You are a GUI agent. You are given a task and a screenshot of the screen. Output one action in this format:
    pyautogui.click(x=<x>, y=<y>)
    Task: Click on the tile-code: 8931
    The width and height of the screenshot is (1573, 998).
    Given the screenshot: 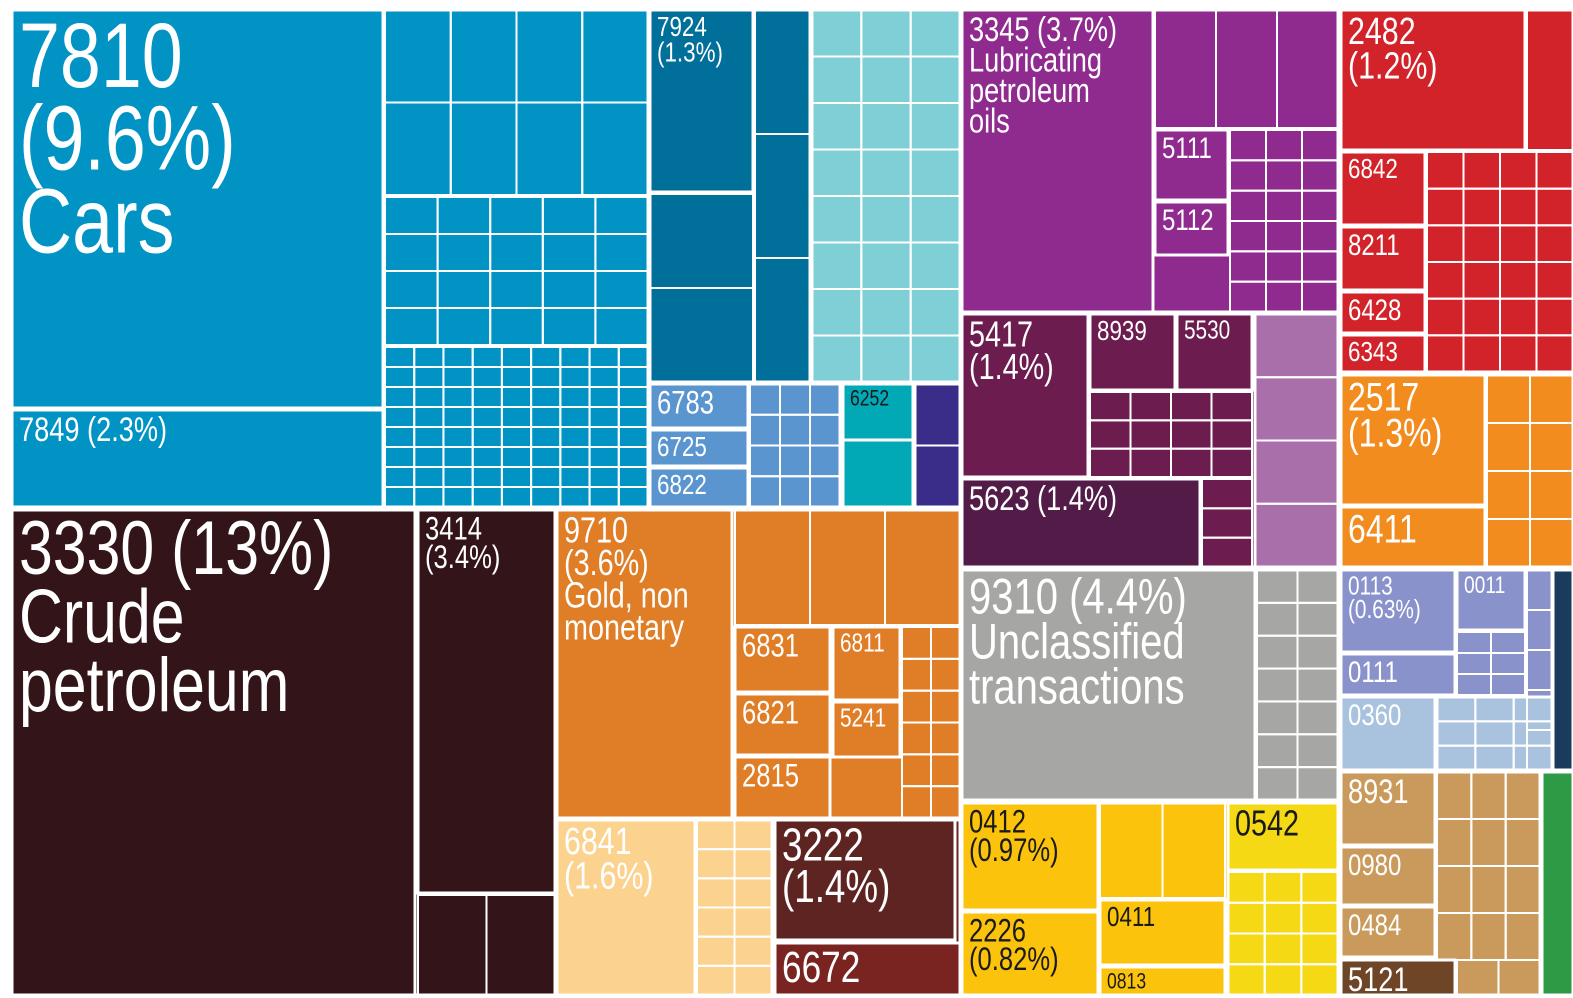 What is the action you would take?
    pyautogui.click(x=1378, y=791)
    